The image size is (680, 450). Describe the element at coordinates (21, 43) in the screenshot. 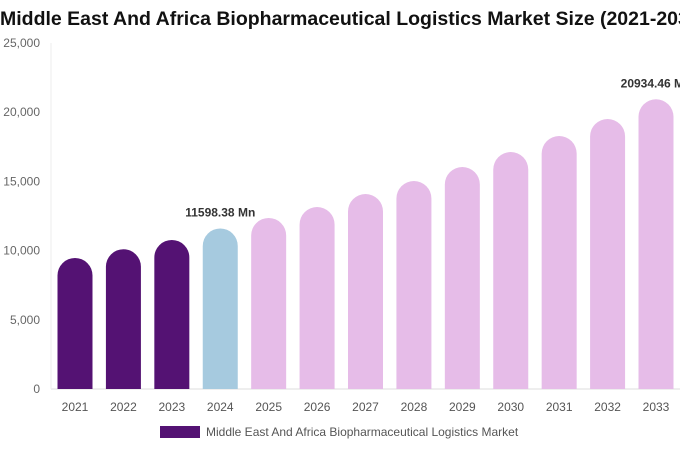

I see `y-tick-label: 25,000` at that location.